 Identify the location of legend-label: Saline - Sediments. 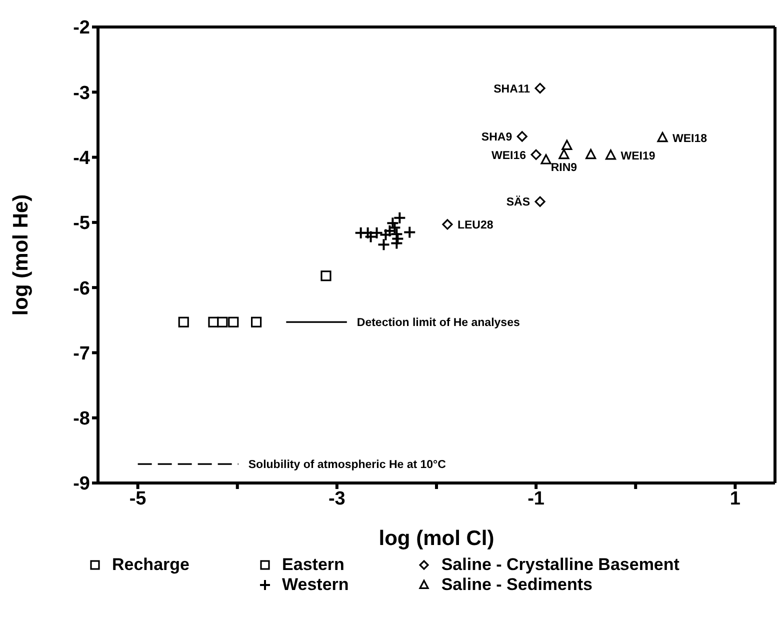
(517, 585).